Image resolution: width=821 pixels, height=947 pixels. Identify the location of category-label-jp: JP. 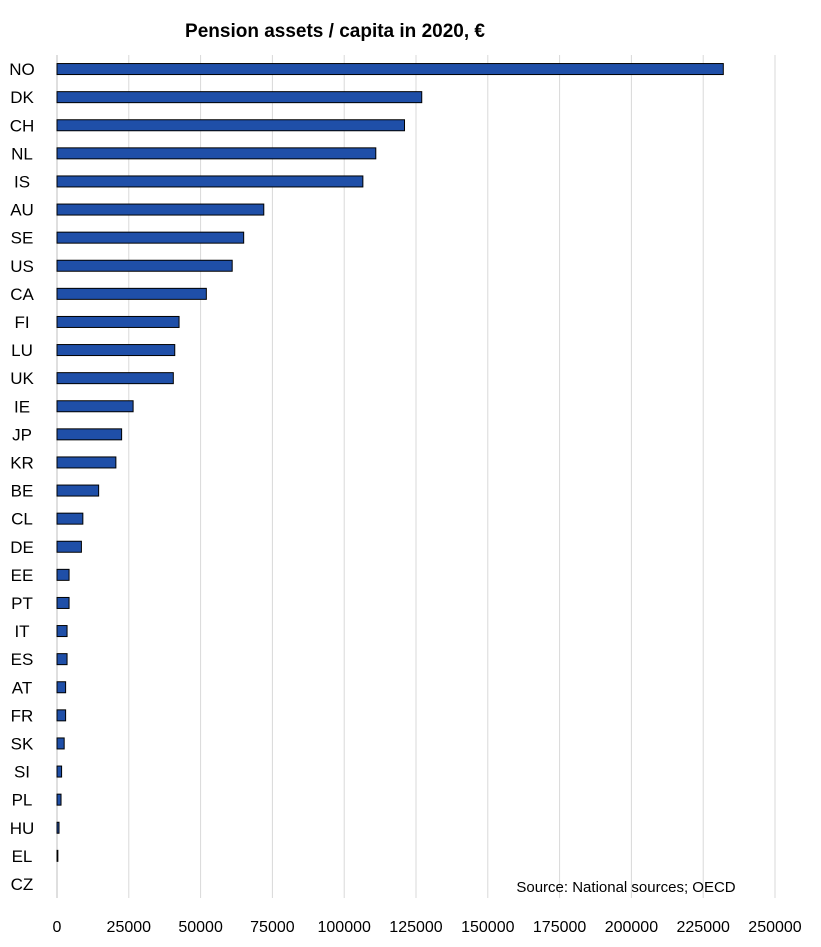
(22, 434).